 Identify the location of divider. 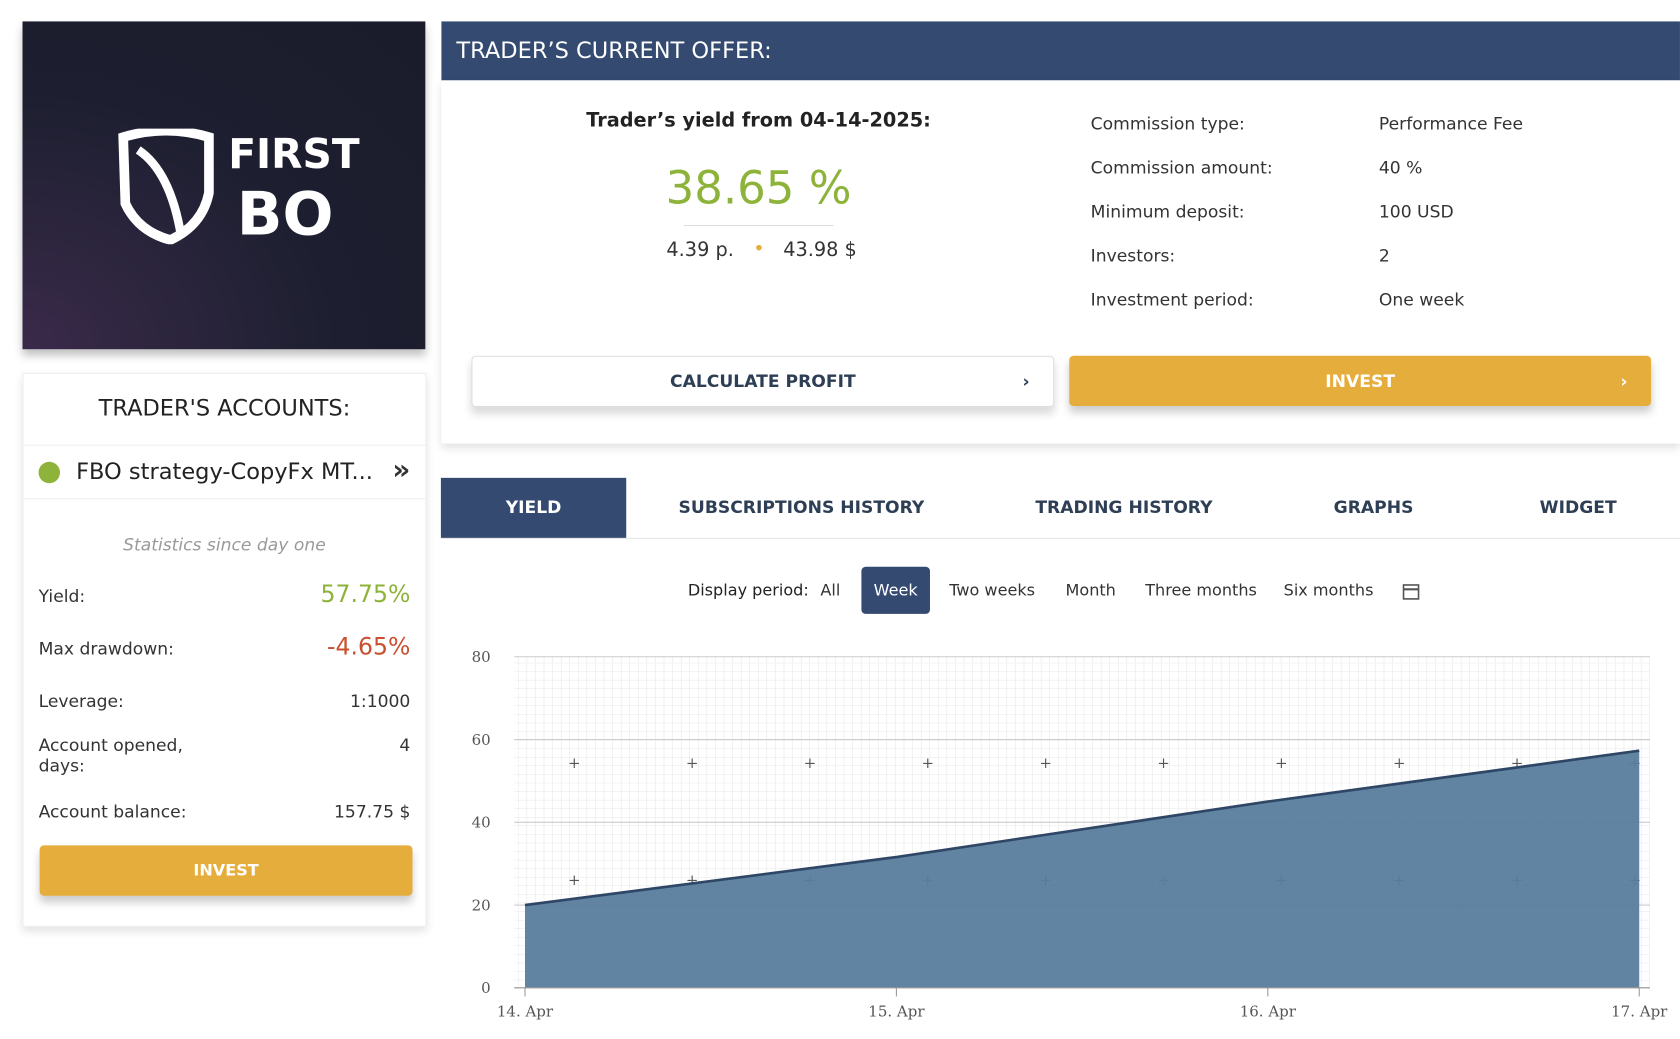
(758, 225).